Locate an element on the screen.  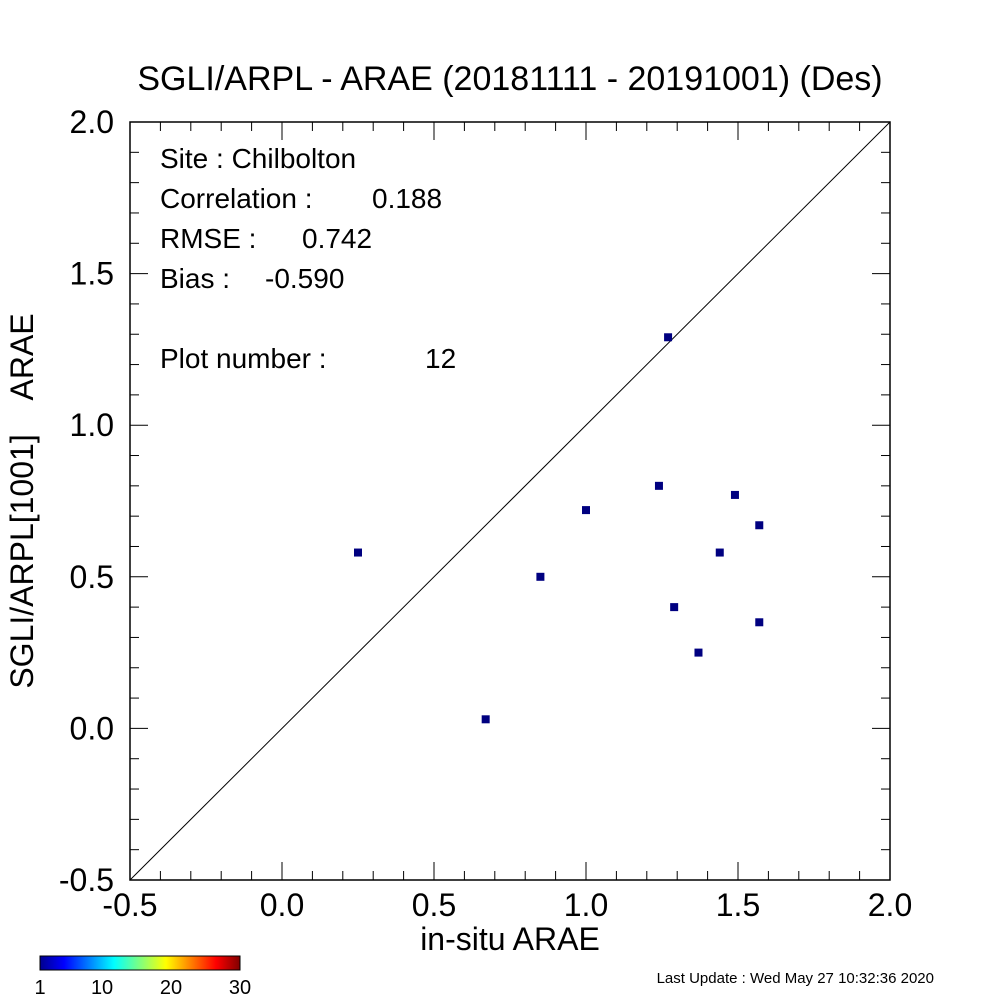
x-tick-label: 0.0 is located at coordinates (282, 905).